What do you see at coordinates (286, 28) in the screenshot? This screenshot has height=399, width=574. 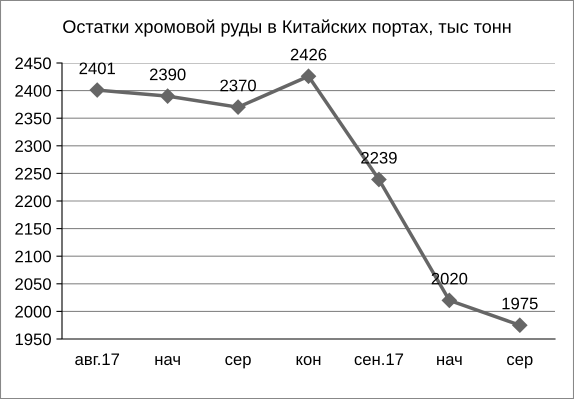 I see `chart-title: Остатки хромовой руды в Китайских портах, тыс тонн` at bounding box center [286, 28].